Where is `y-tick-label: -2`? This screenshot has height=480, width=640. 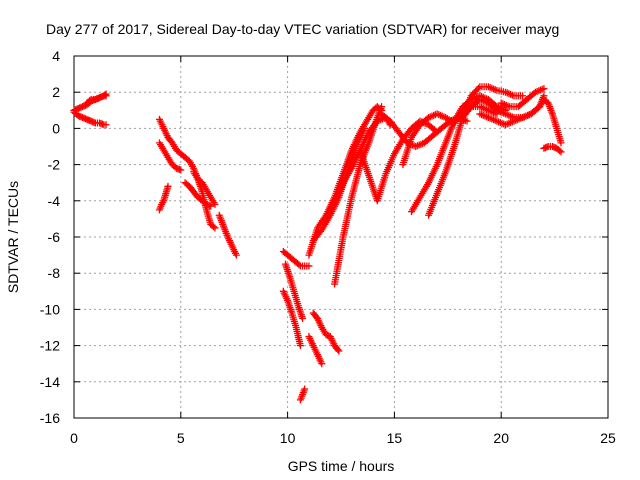
y-tick-label: -2 is located at coordinates (54, 165).